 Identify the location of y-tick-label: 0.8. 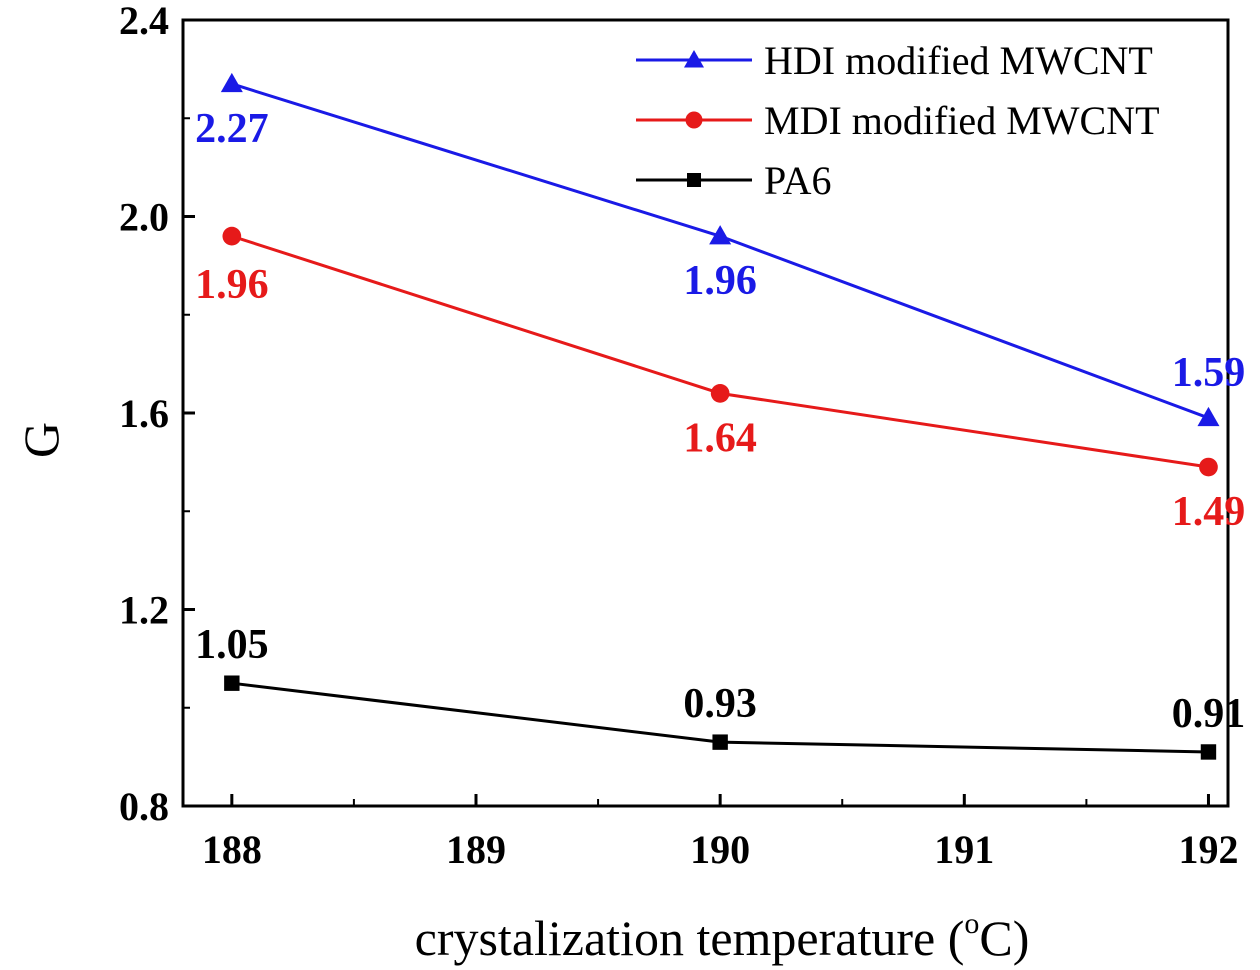
(144, 806).